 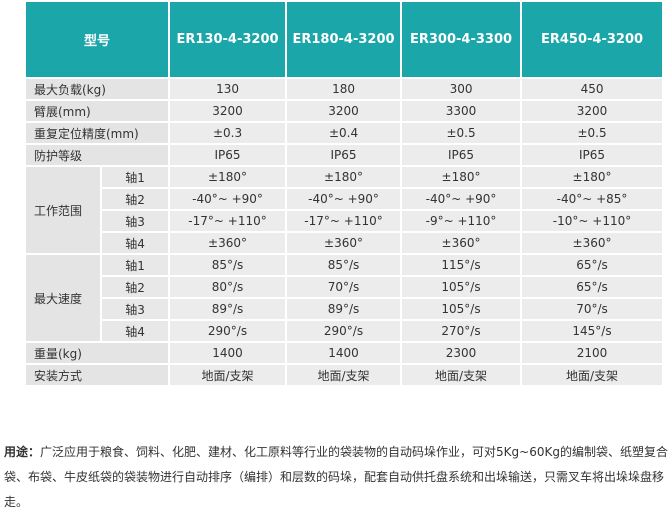 What do you see at coordinates (97, 39) in the screenshot?
I see `header-model: 型号` at bounding box center [97, 39].